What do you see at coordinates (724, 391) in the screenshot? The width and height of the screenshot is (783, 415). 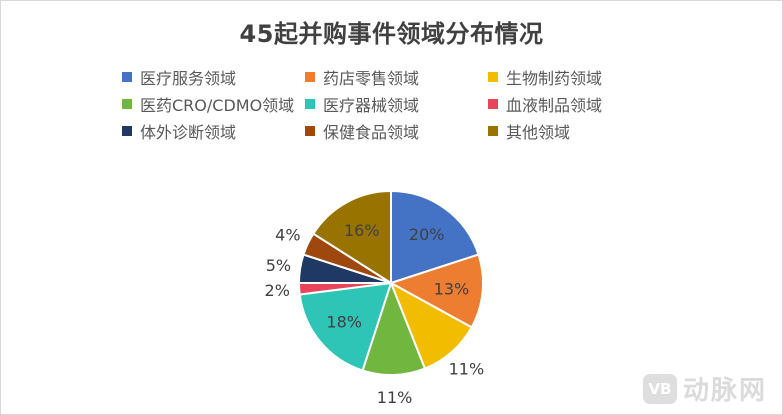 I see `watermark-text: 动脉网` at bounding box center [724, 391].